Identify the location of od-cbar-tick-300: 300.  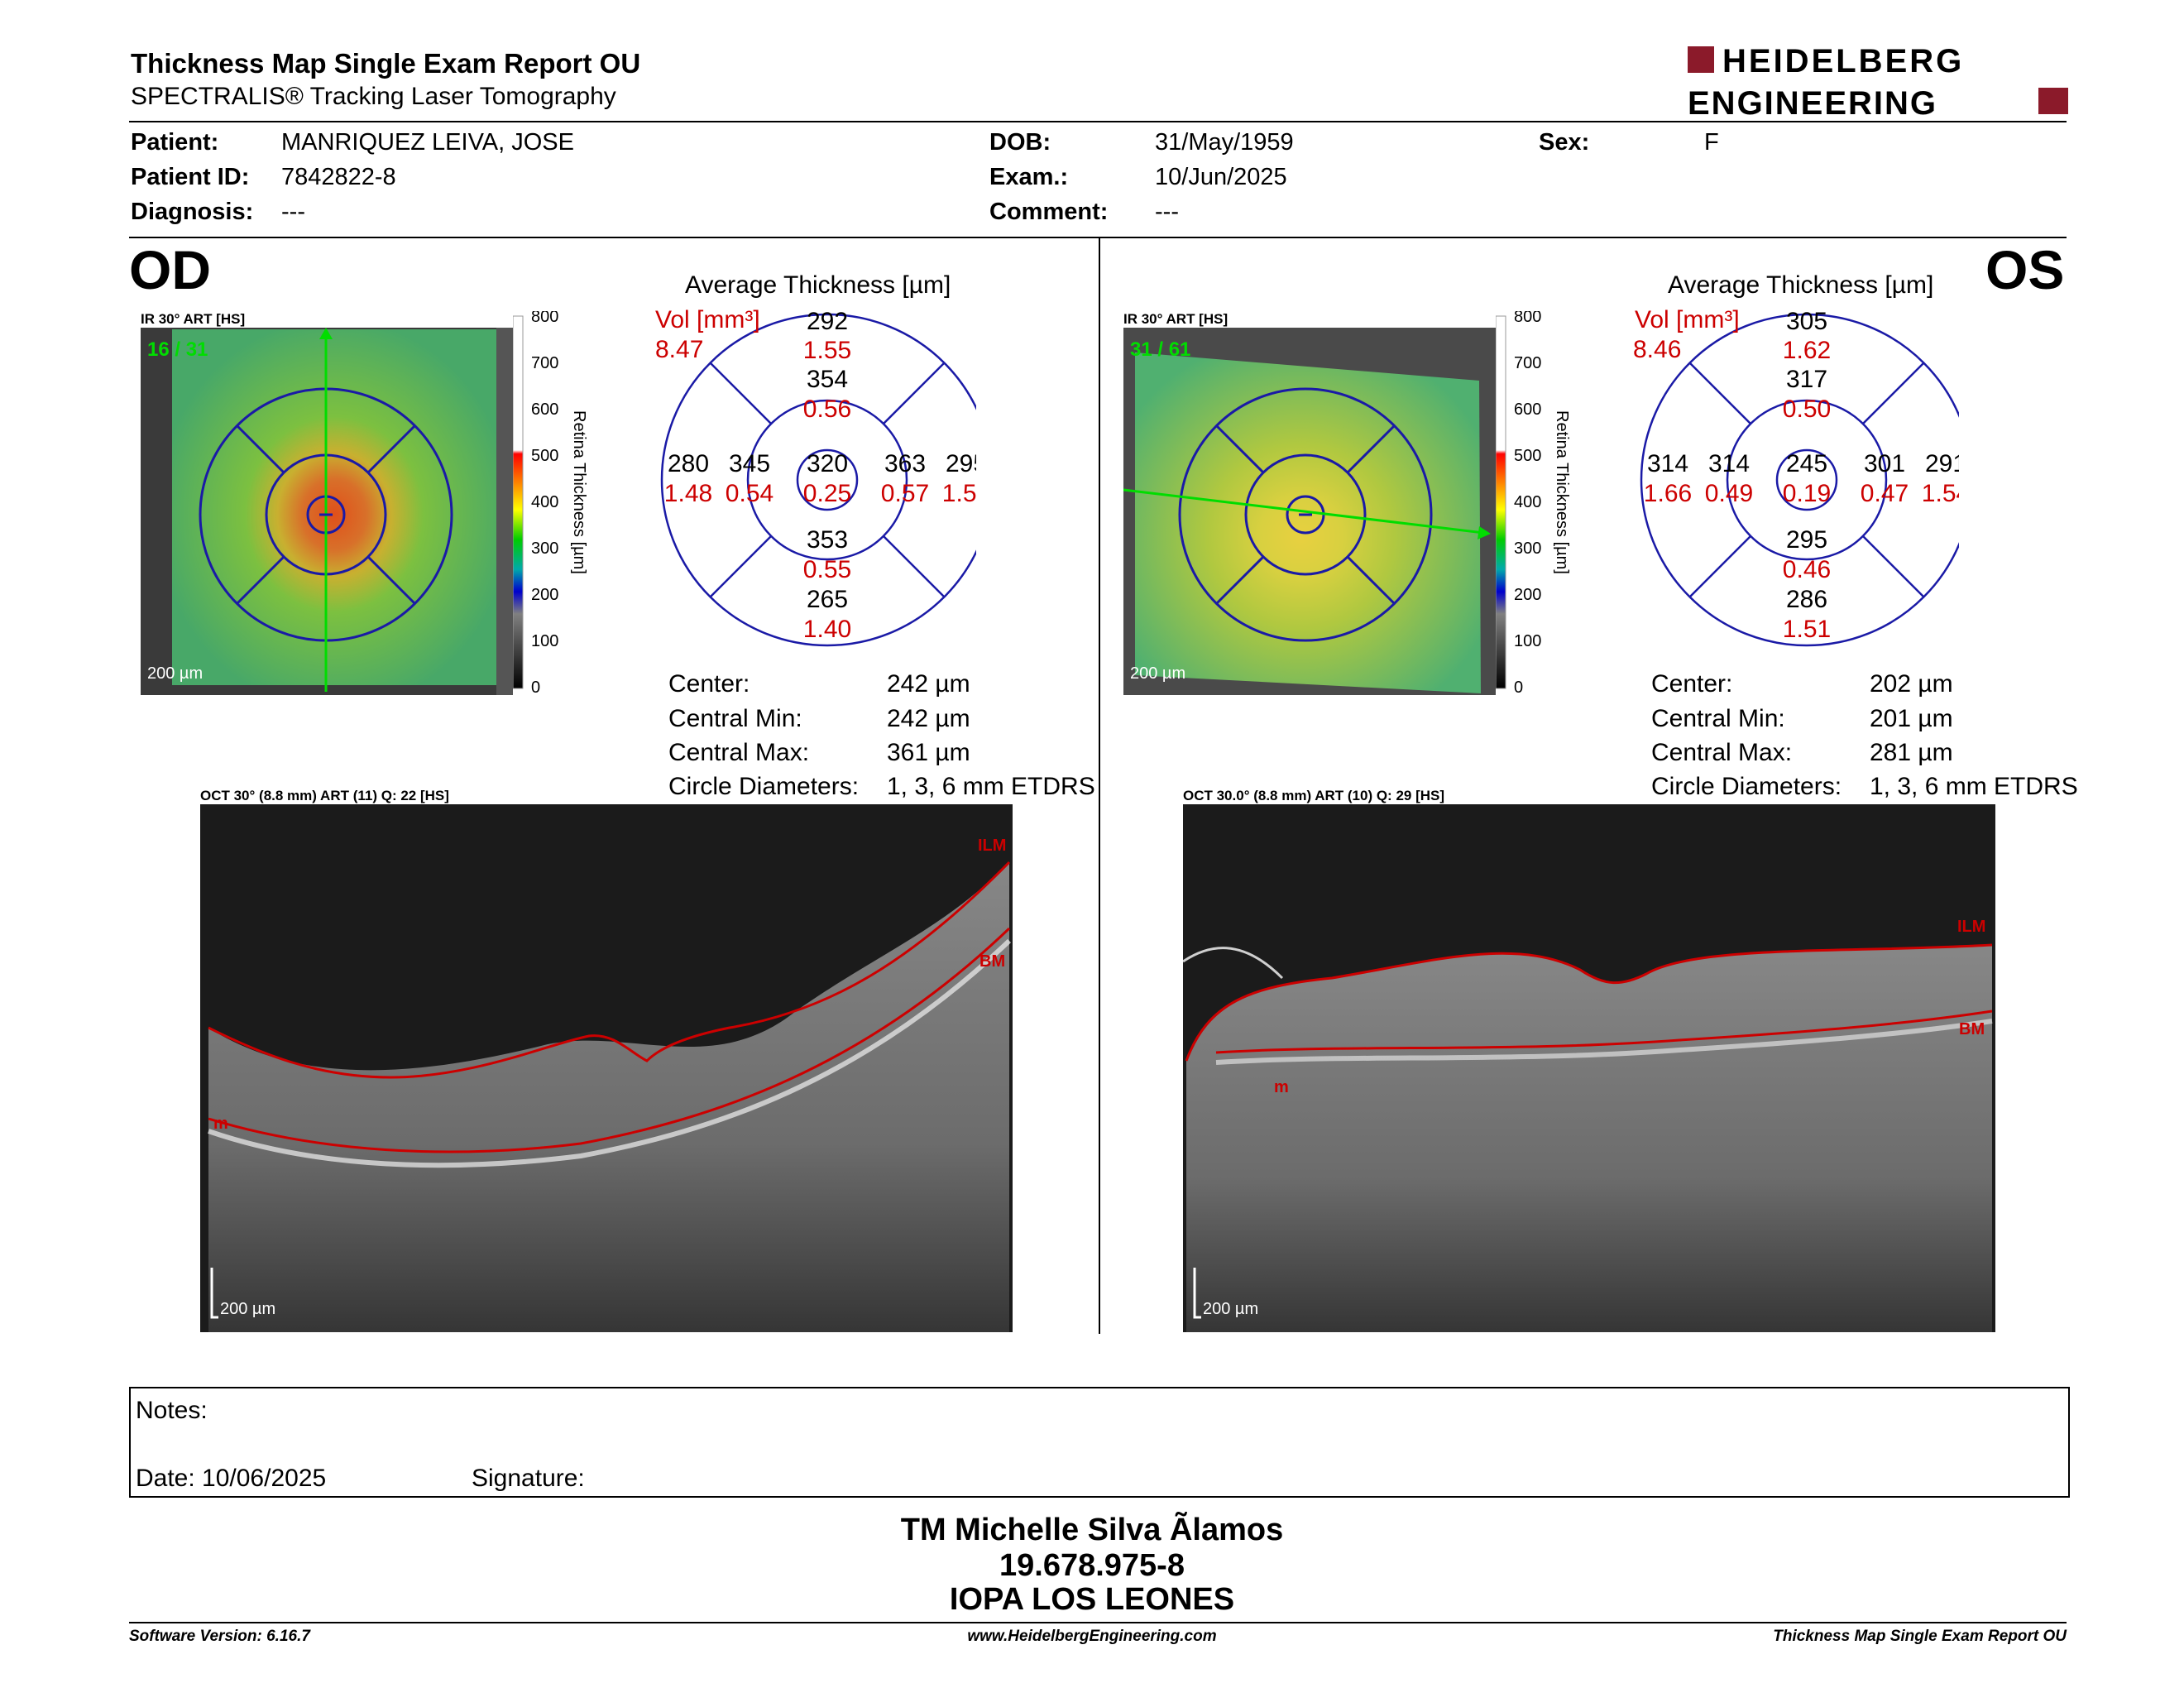
(544, 548).